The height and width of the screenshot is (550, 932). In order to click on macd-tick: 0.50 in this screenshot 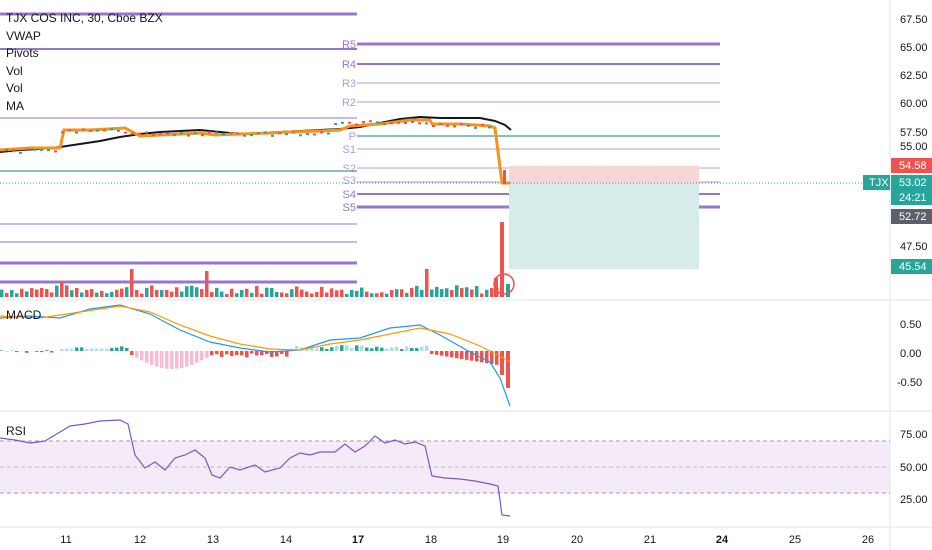, I will do `click(910, 325)`.